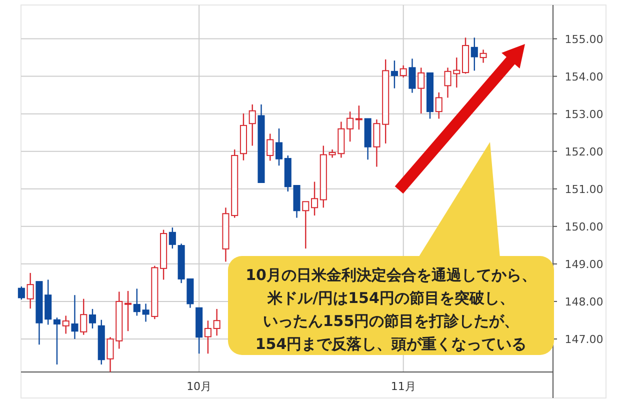 This screenshot has width=640, height=410. I want to click on annotation: 10月の日米金利決定会合を通過してから、, so click(391, 275).